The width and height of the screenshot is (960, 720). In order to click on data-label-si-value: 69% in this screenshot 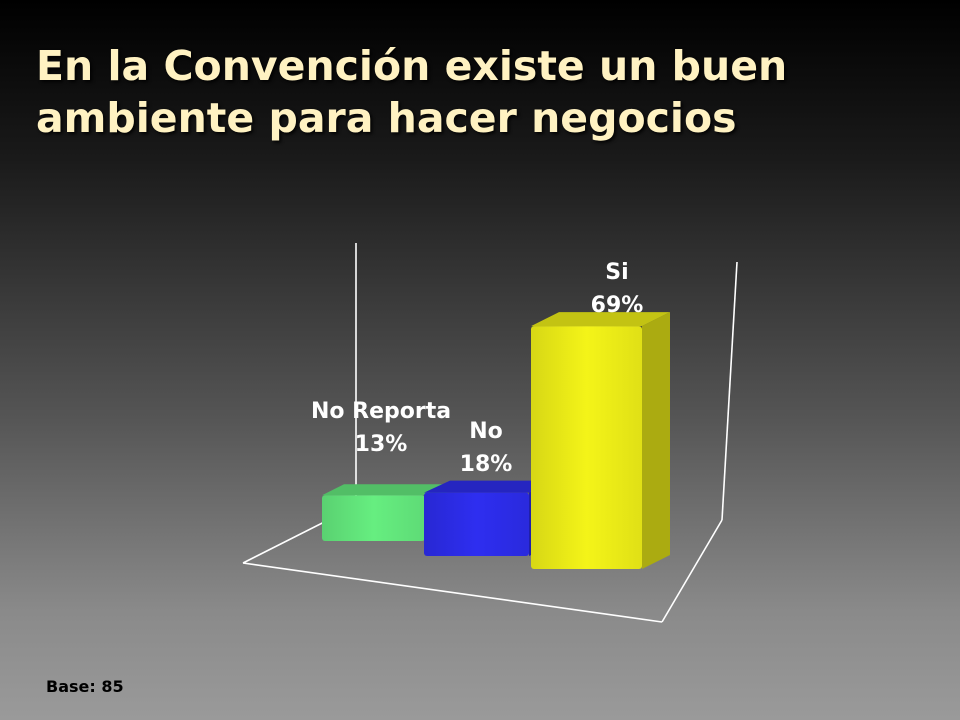, I will do `click(617, 305)`.